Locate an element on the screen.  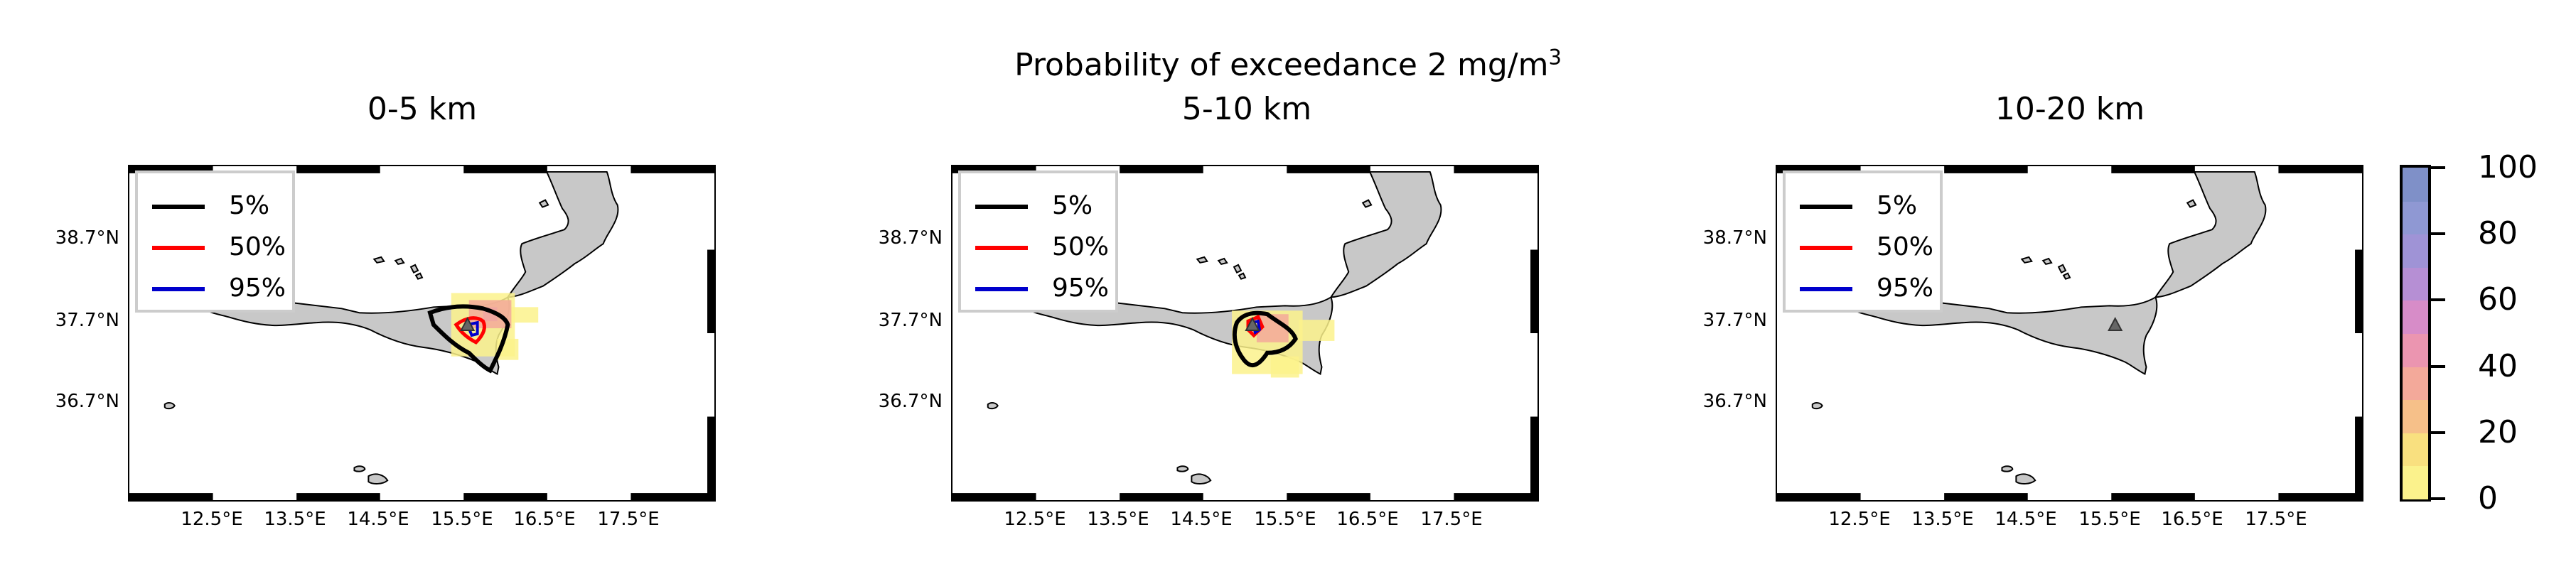
longitude-label: 16.5°E is located at coordinates (1367, 519).